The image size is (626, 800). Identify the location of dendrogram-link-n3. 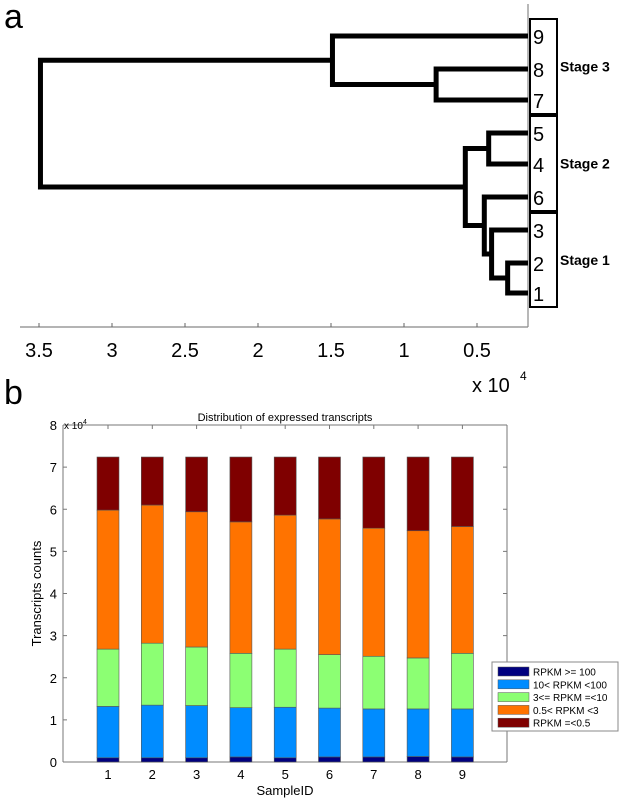
(507, 148).